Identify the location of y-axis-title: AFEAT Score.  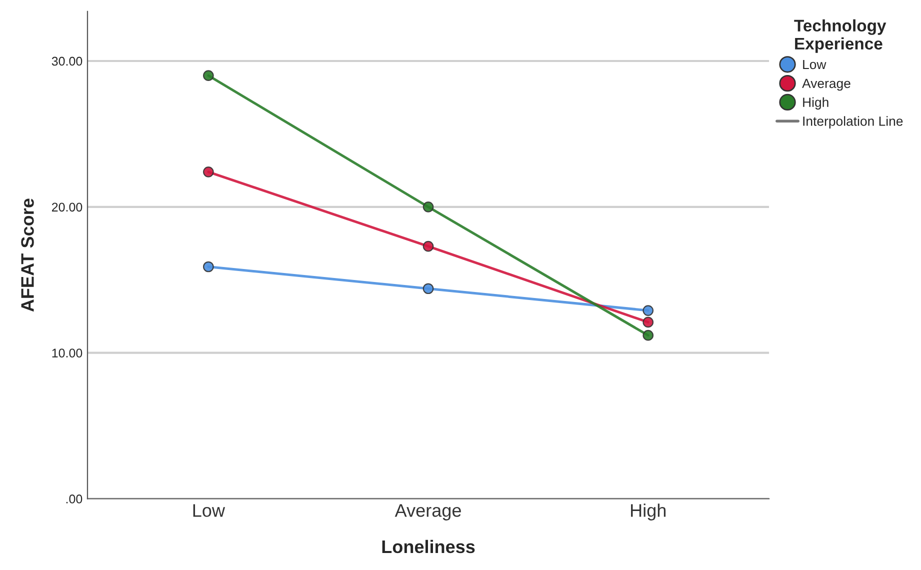
(27, 255).